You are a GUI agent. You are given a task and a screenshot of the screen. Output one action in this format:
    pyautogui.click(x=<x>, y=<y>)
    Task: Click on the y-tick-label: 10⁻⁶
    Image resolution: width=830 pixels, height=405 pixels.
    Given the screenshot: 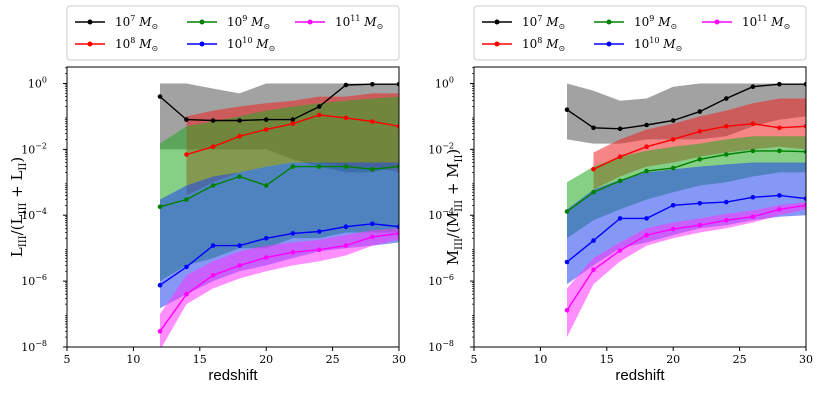 What is the action you would take?
    pyautogui.click(x=441, y=280)
    